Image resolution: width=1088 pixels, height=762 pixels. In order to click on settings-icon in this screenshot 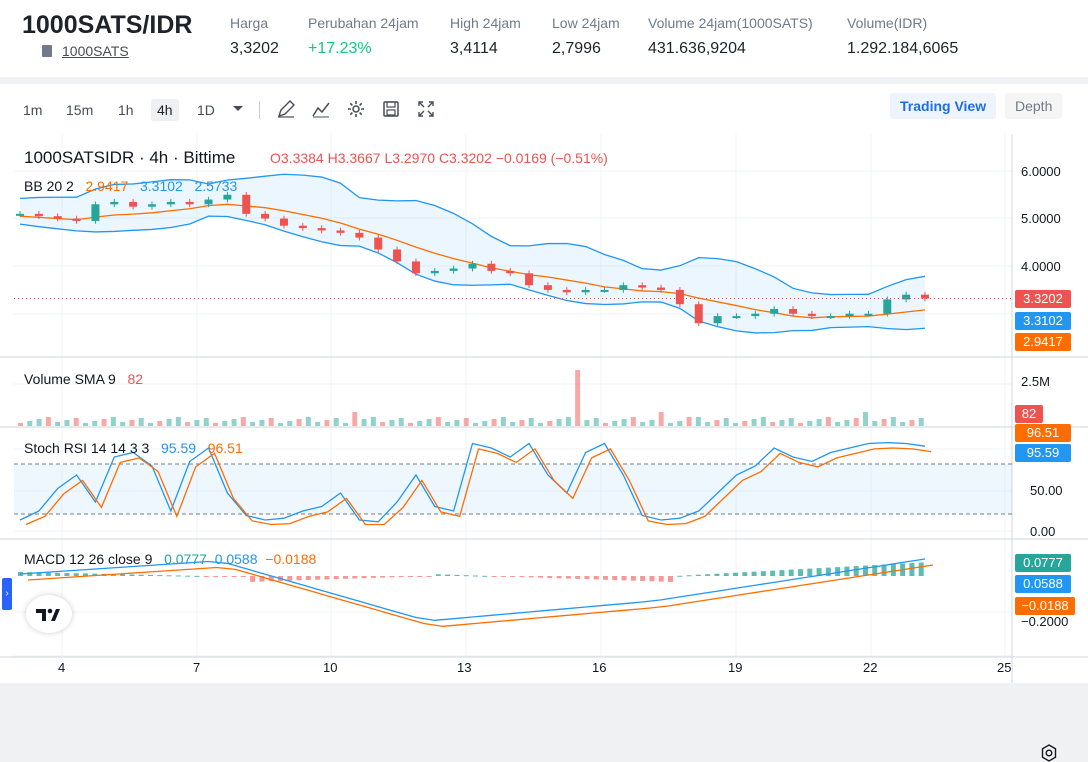, I will do `click(356, 109)`.